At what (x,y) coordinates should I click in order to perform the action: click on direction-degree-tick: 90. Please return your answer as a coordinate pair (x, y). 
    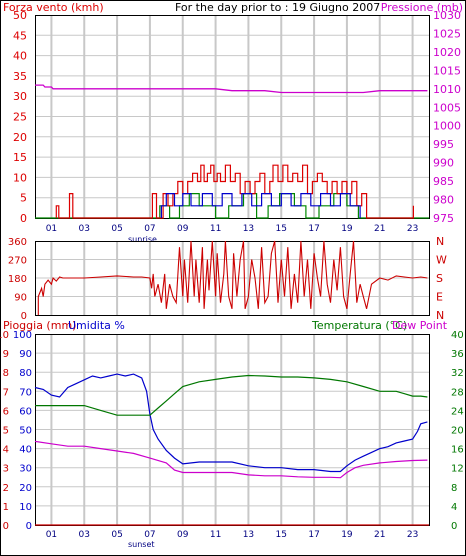
    Looking at the image, I should click on (20, 298).